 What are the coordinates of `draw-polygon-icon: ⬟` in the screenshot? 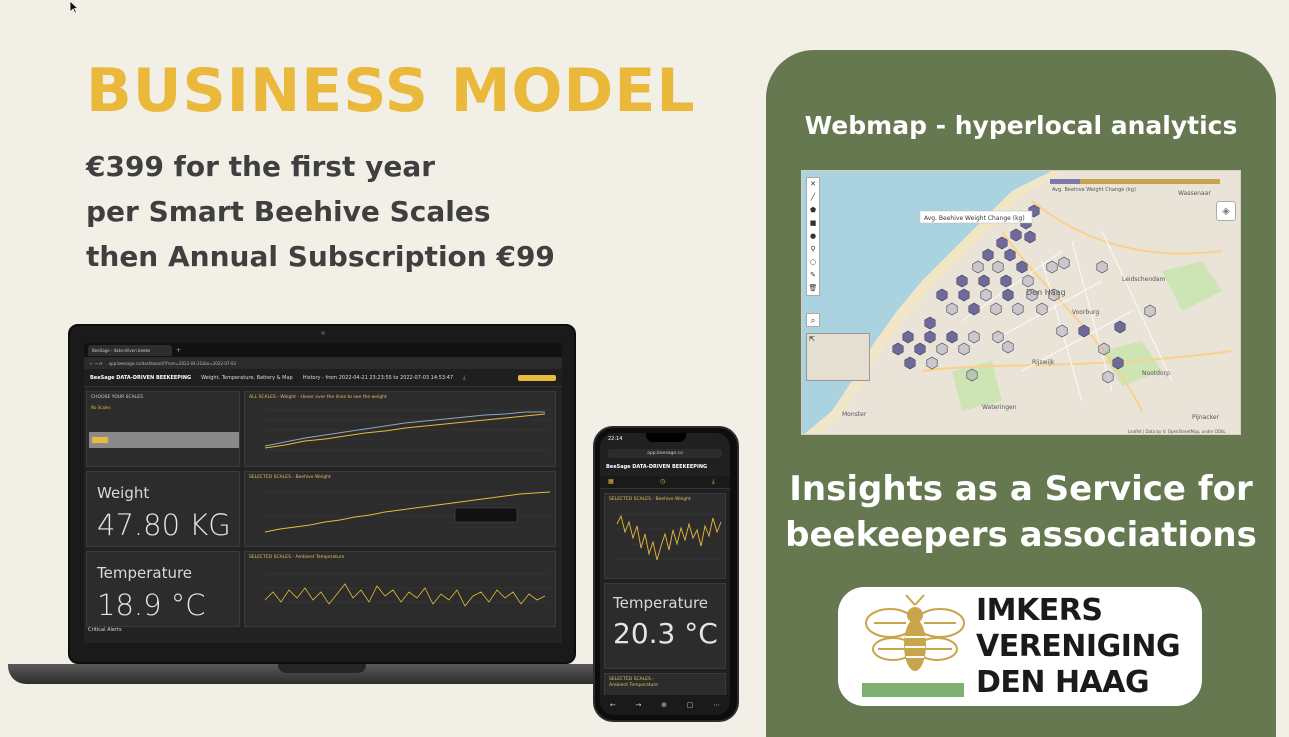 It's located at (813, 210).